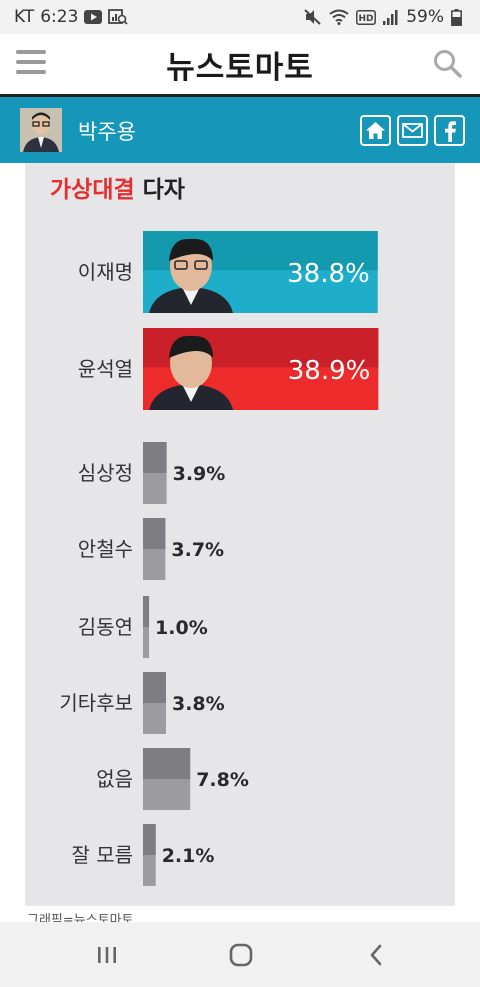  What do you see at coordinates (24, 17) in the screenshot?
I see `carrier: KT` at bounding box center [24, 17].